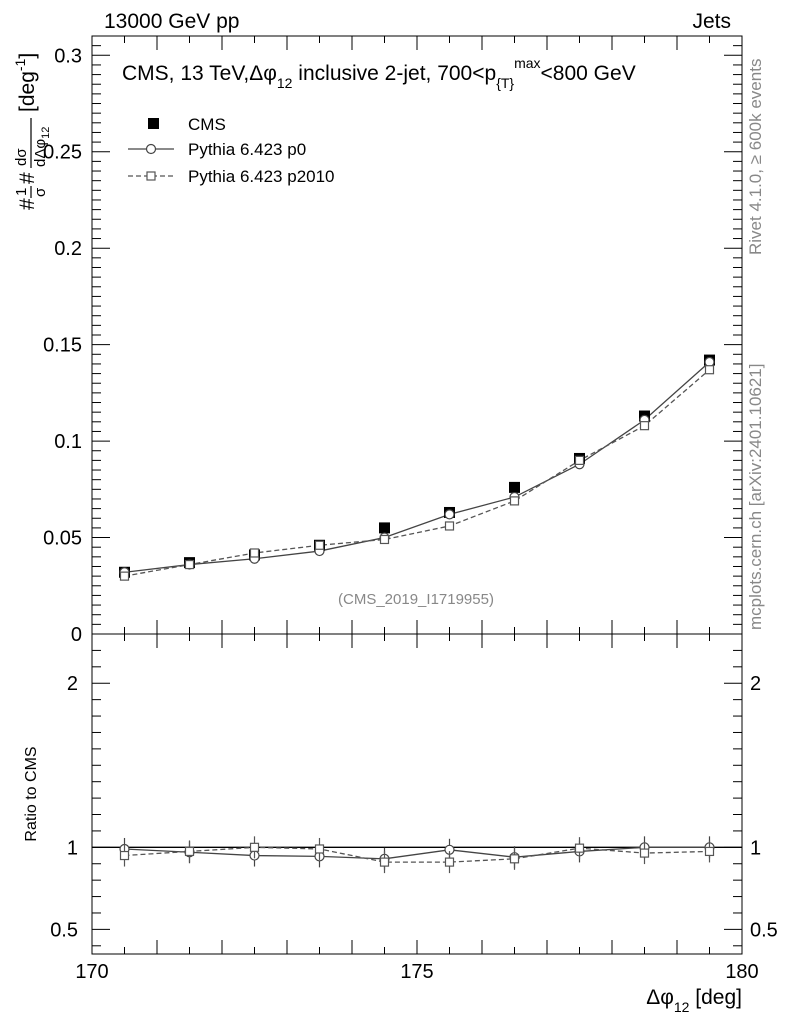 This screenshot has width=786, height=1024. I want to click on y-tick-label-ratio-right: 0.5, so click(764, 930).